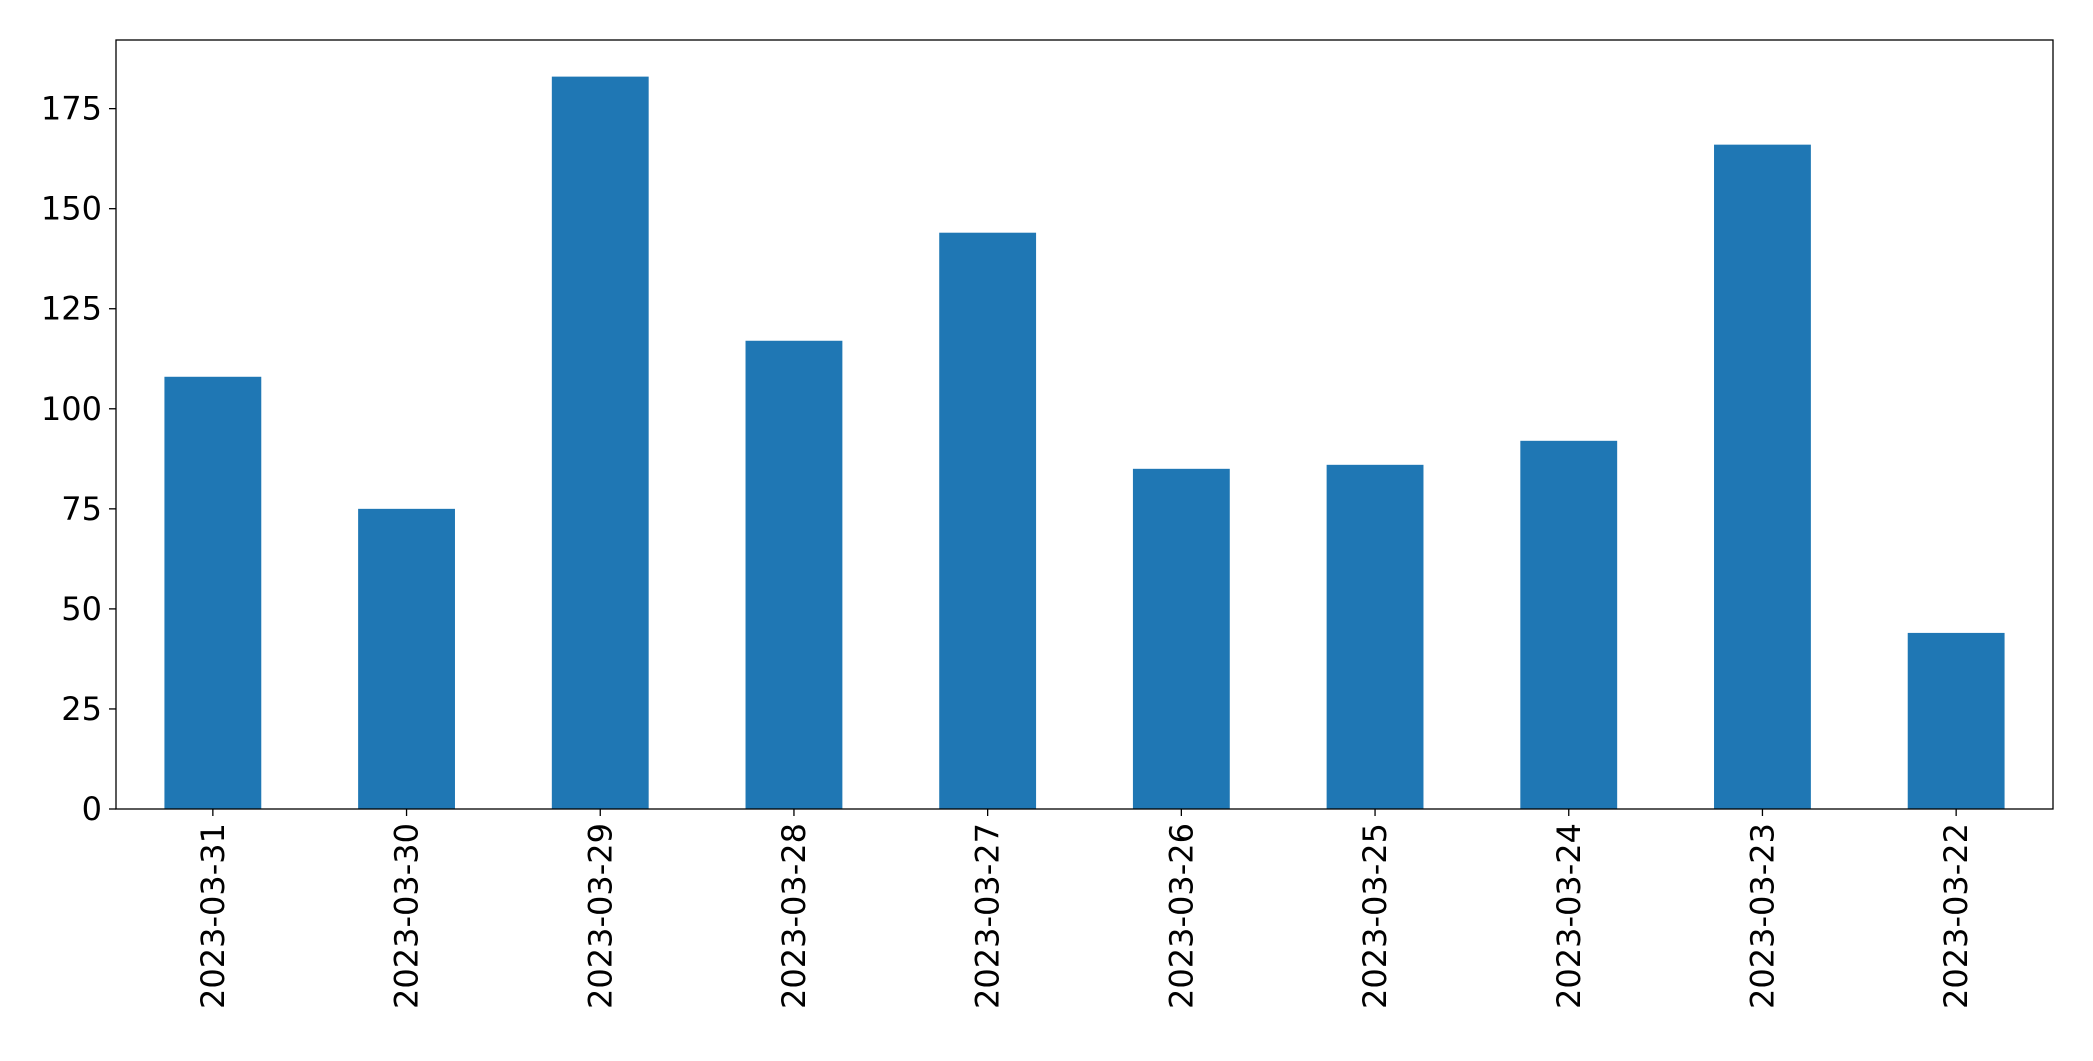 The width and height of the screenshot is (2093, 1061). Describe the element at coordinates (407, 916) in the screenshot. I see `x-tick-label: 2023-03-30` at that location.